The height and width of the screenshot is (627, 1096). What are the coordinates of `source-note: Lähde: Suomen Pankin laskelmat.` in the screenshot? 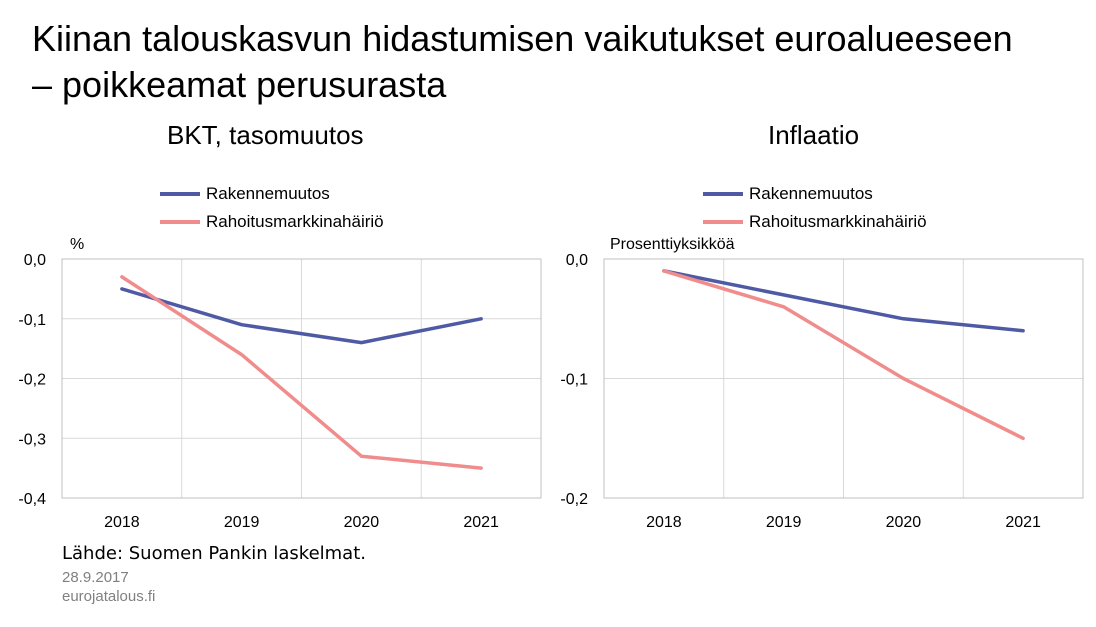 It's located at (214, 553).